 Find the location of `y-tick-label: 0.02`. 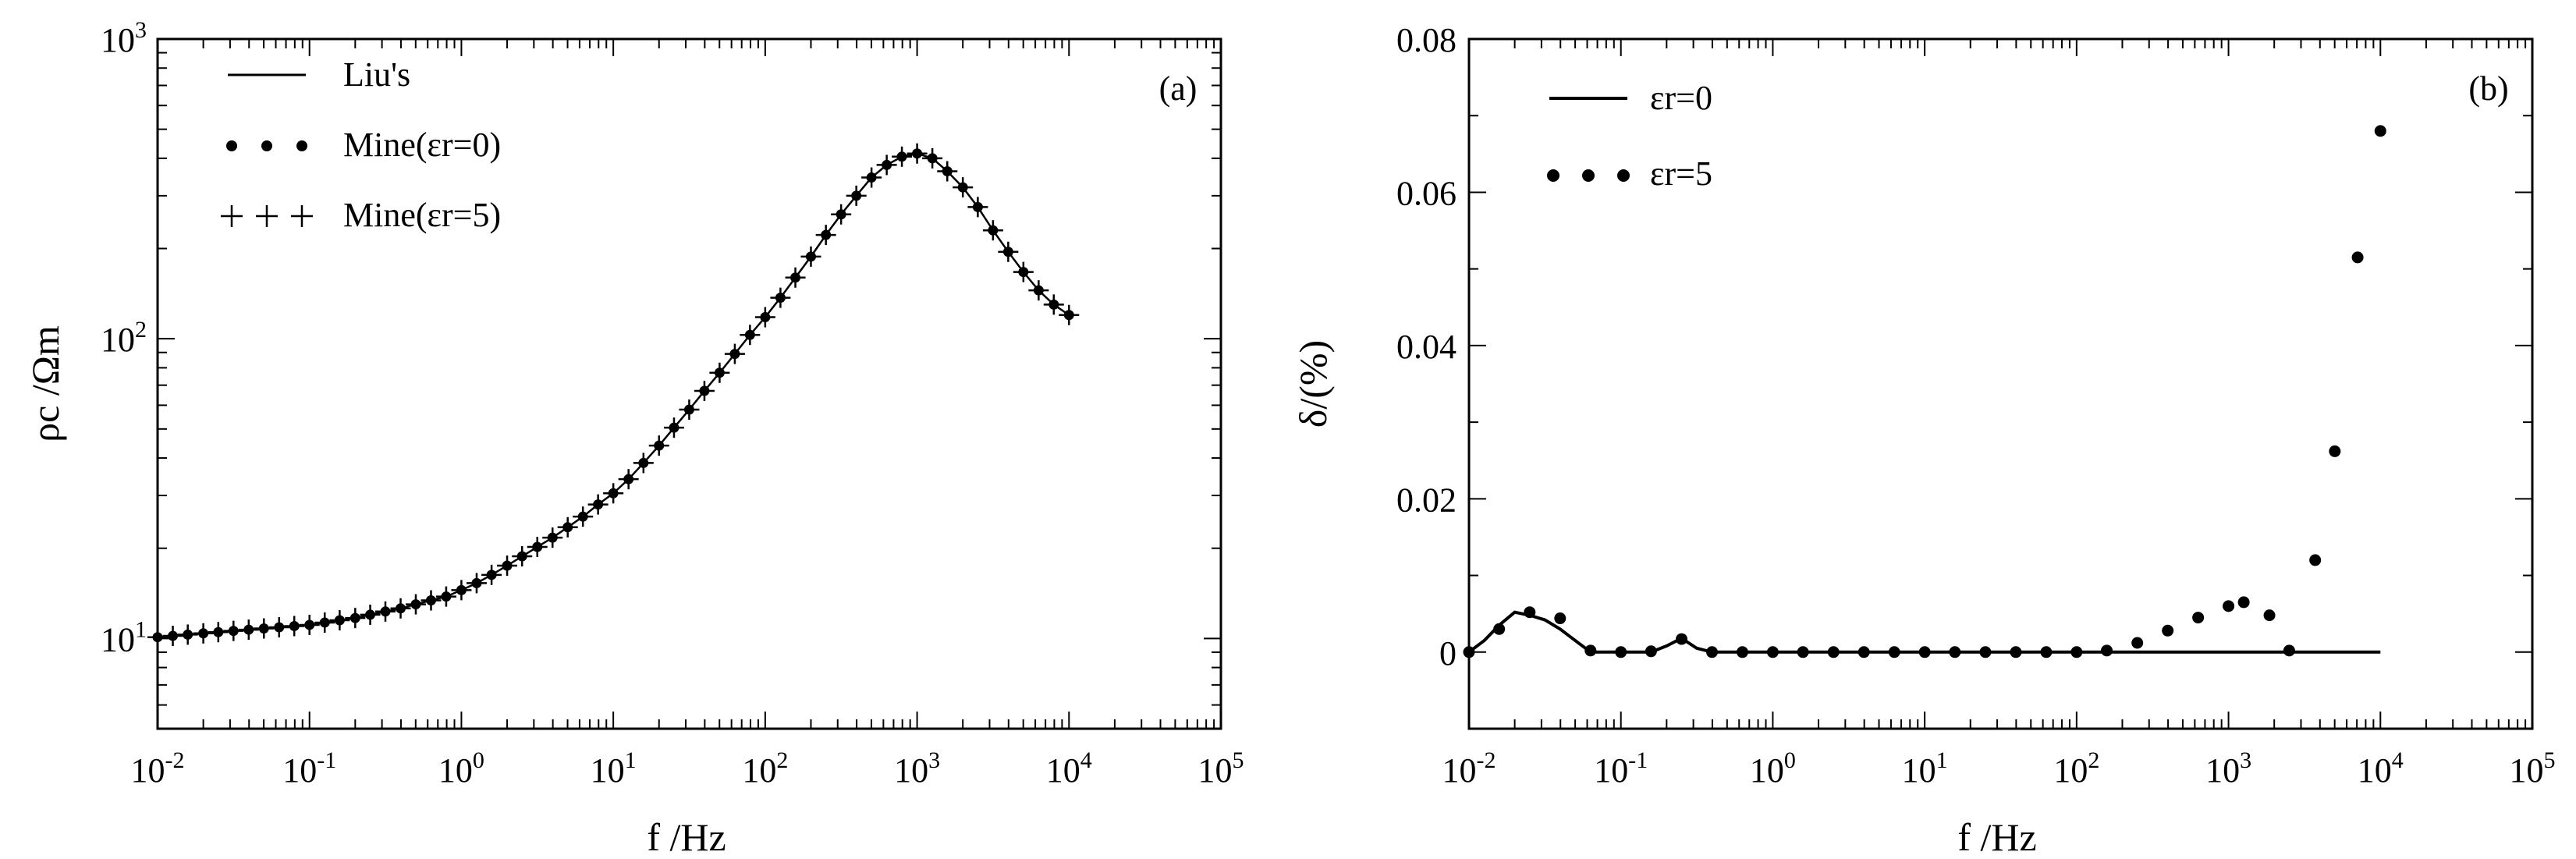

y-tick-label: 0.02 is located at coordinates (1426, 500).